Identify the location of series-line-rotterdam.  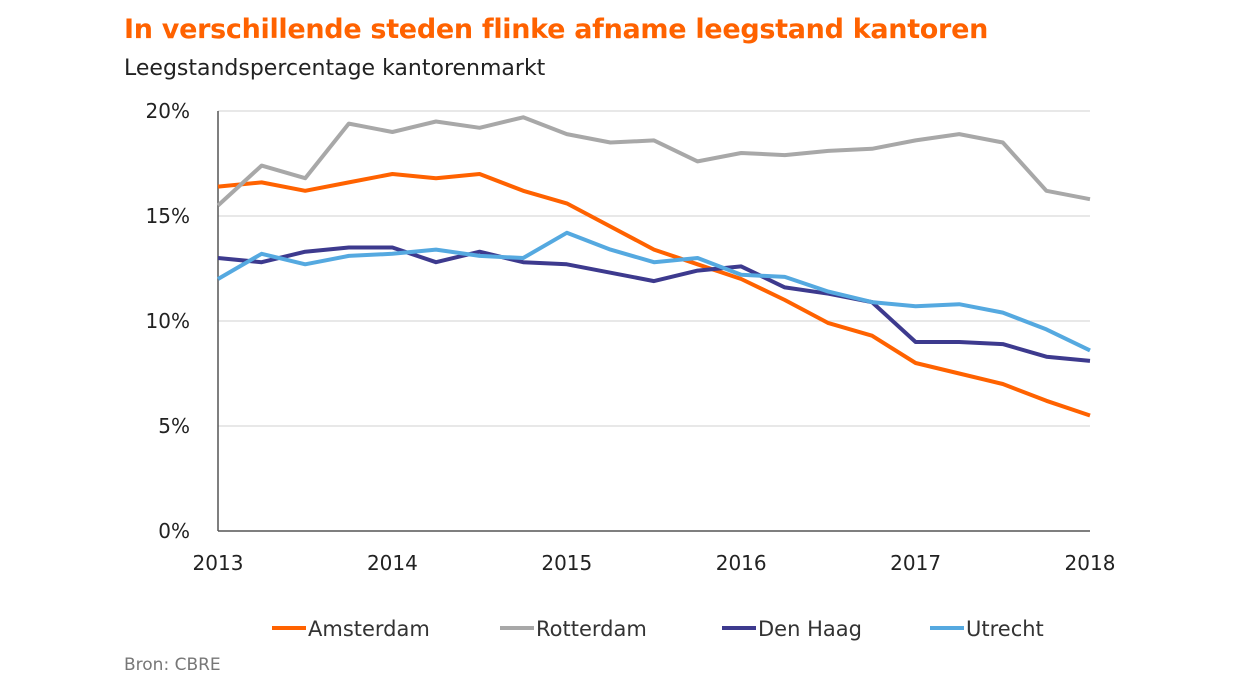
(653, 161).